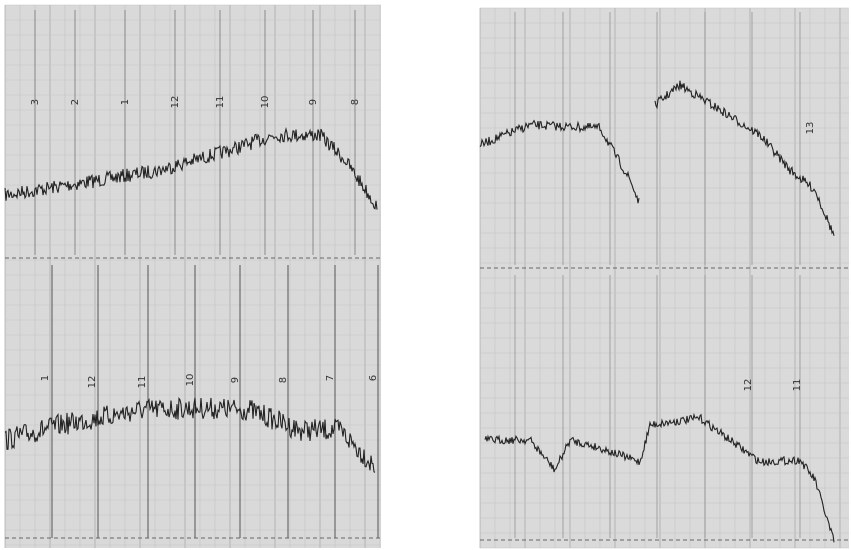 This screenshot has width=851, height=550. I want to click on hour-label: 2, so click(75, 102).